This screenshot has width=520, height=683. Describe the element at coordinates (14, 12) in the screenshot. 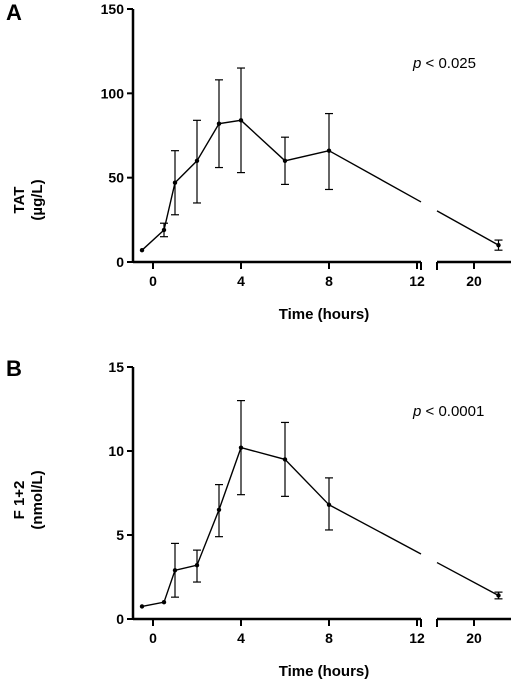

I see `panel-label-a: A` at that location.